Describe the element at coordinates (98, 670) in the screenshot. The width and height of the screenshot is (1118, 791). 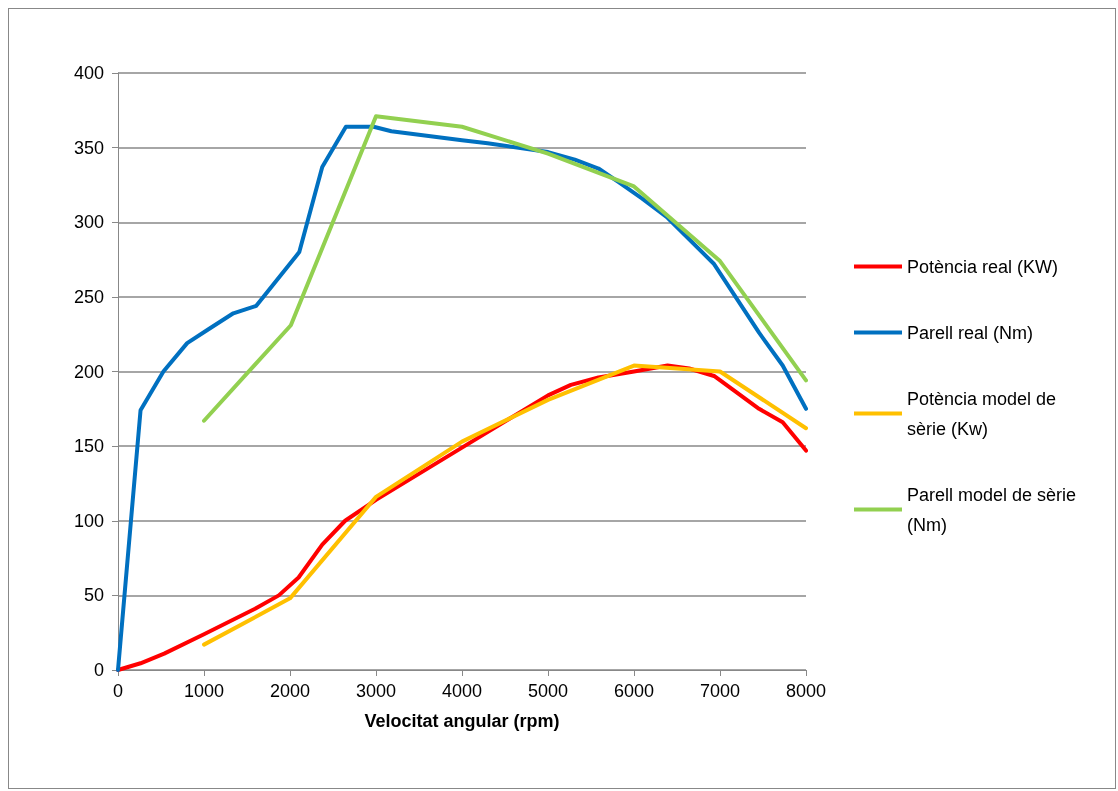
I see `y-tick-label: 0` at that location.